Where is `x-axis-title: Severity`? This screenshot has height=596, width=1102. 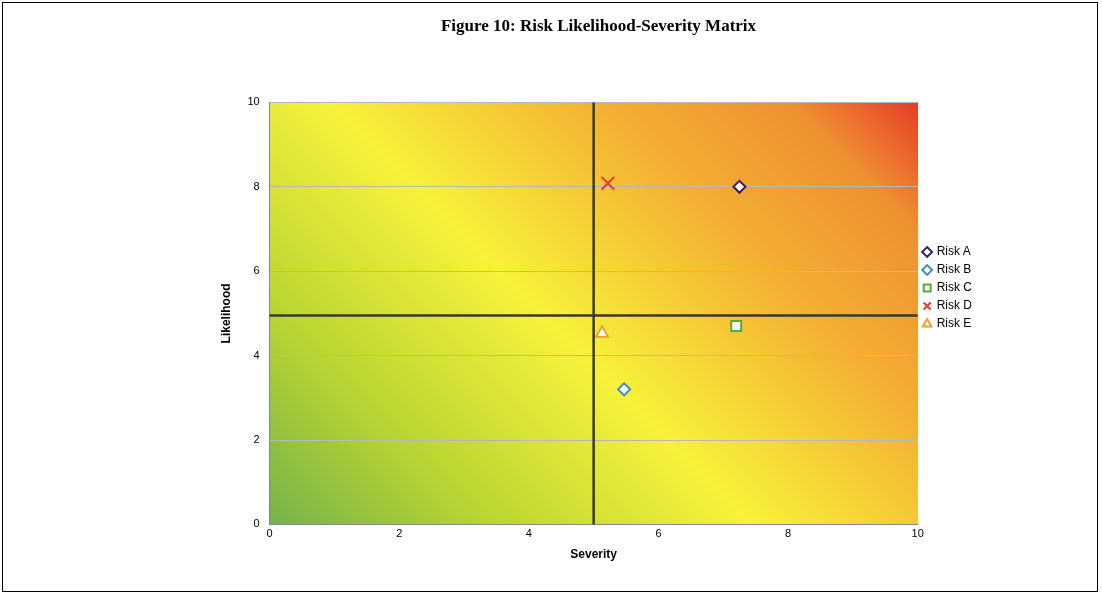 x-axis-title: Severity is located at coordinates (594, 554).